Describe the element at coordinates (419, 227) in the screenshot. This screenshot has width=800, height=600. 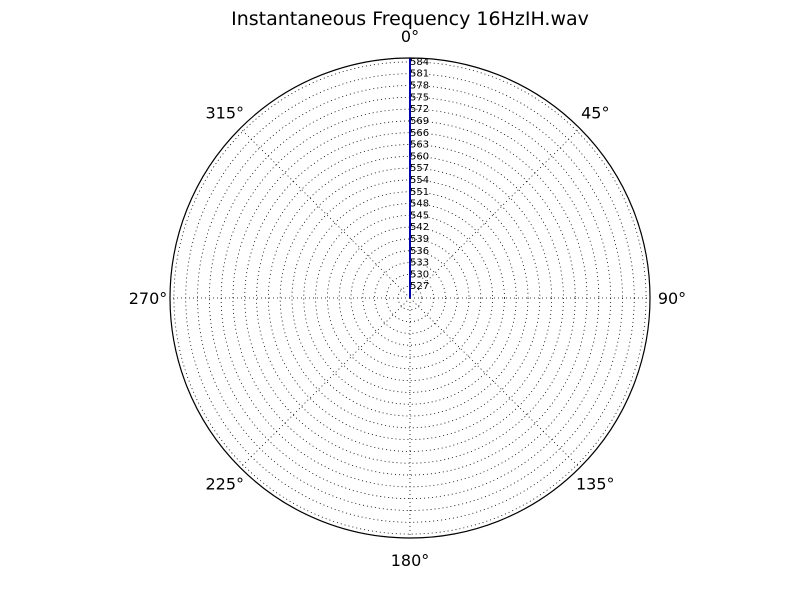
I see `radial-tick-label: 542` at that location.